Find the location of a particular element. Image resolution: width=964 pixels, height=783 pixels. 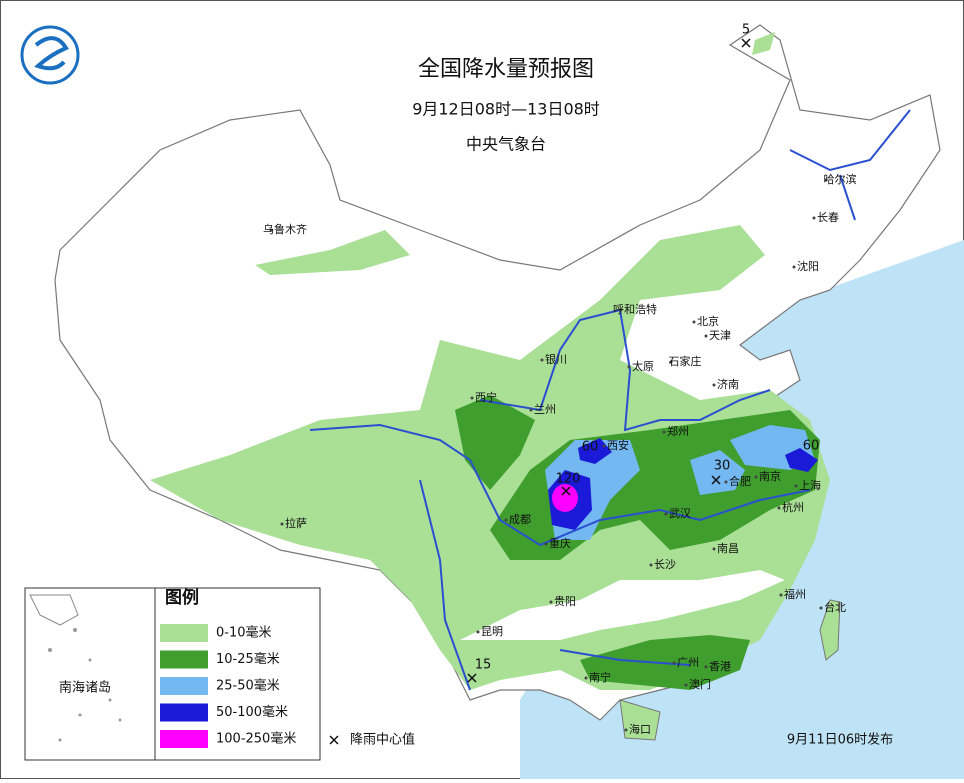

city-label: 天津 is located at coordinates (720, 335).